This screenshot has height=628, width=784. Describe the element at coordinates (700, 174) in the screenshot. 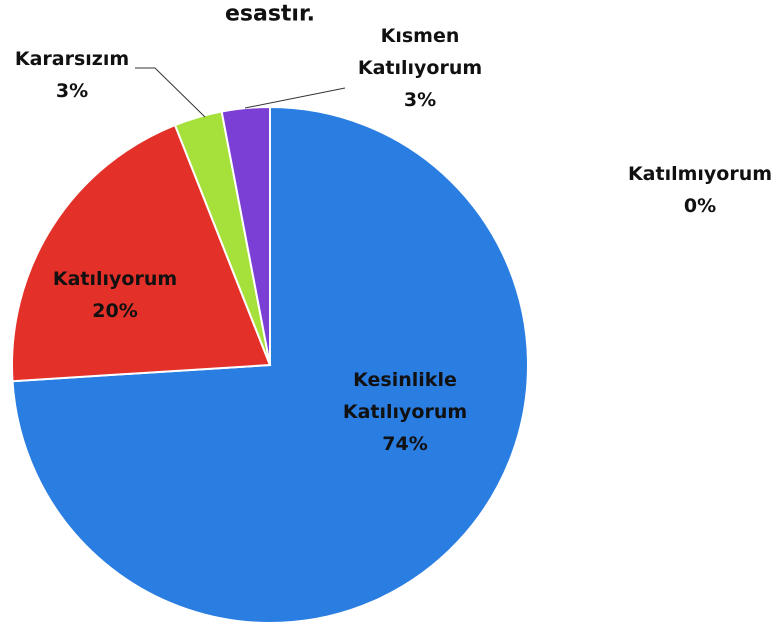

I see `category-label: Katılmıyorum` at that location.